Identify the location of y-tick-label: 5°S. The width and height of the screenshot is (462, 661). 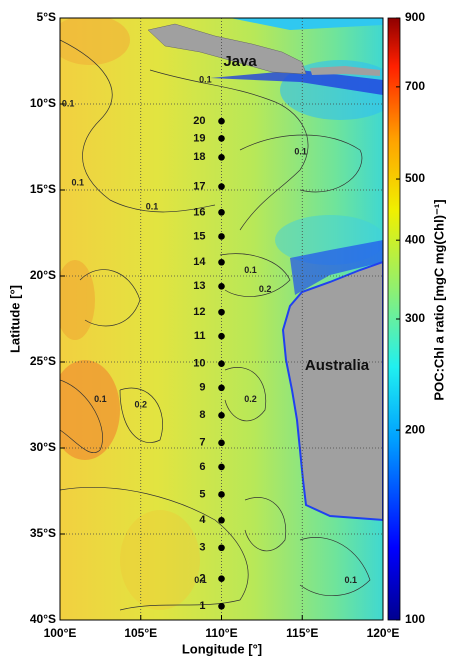
(46, 17).